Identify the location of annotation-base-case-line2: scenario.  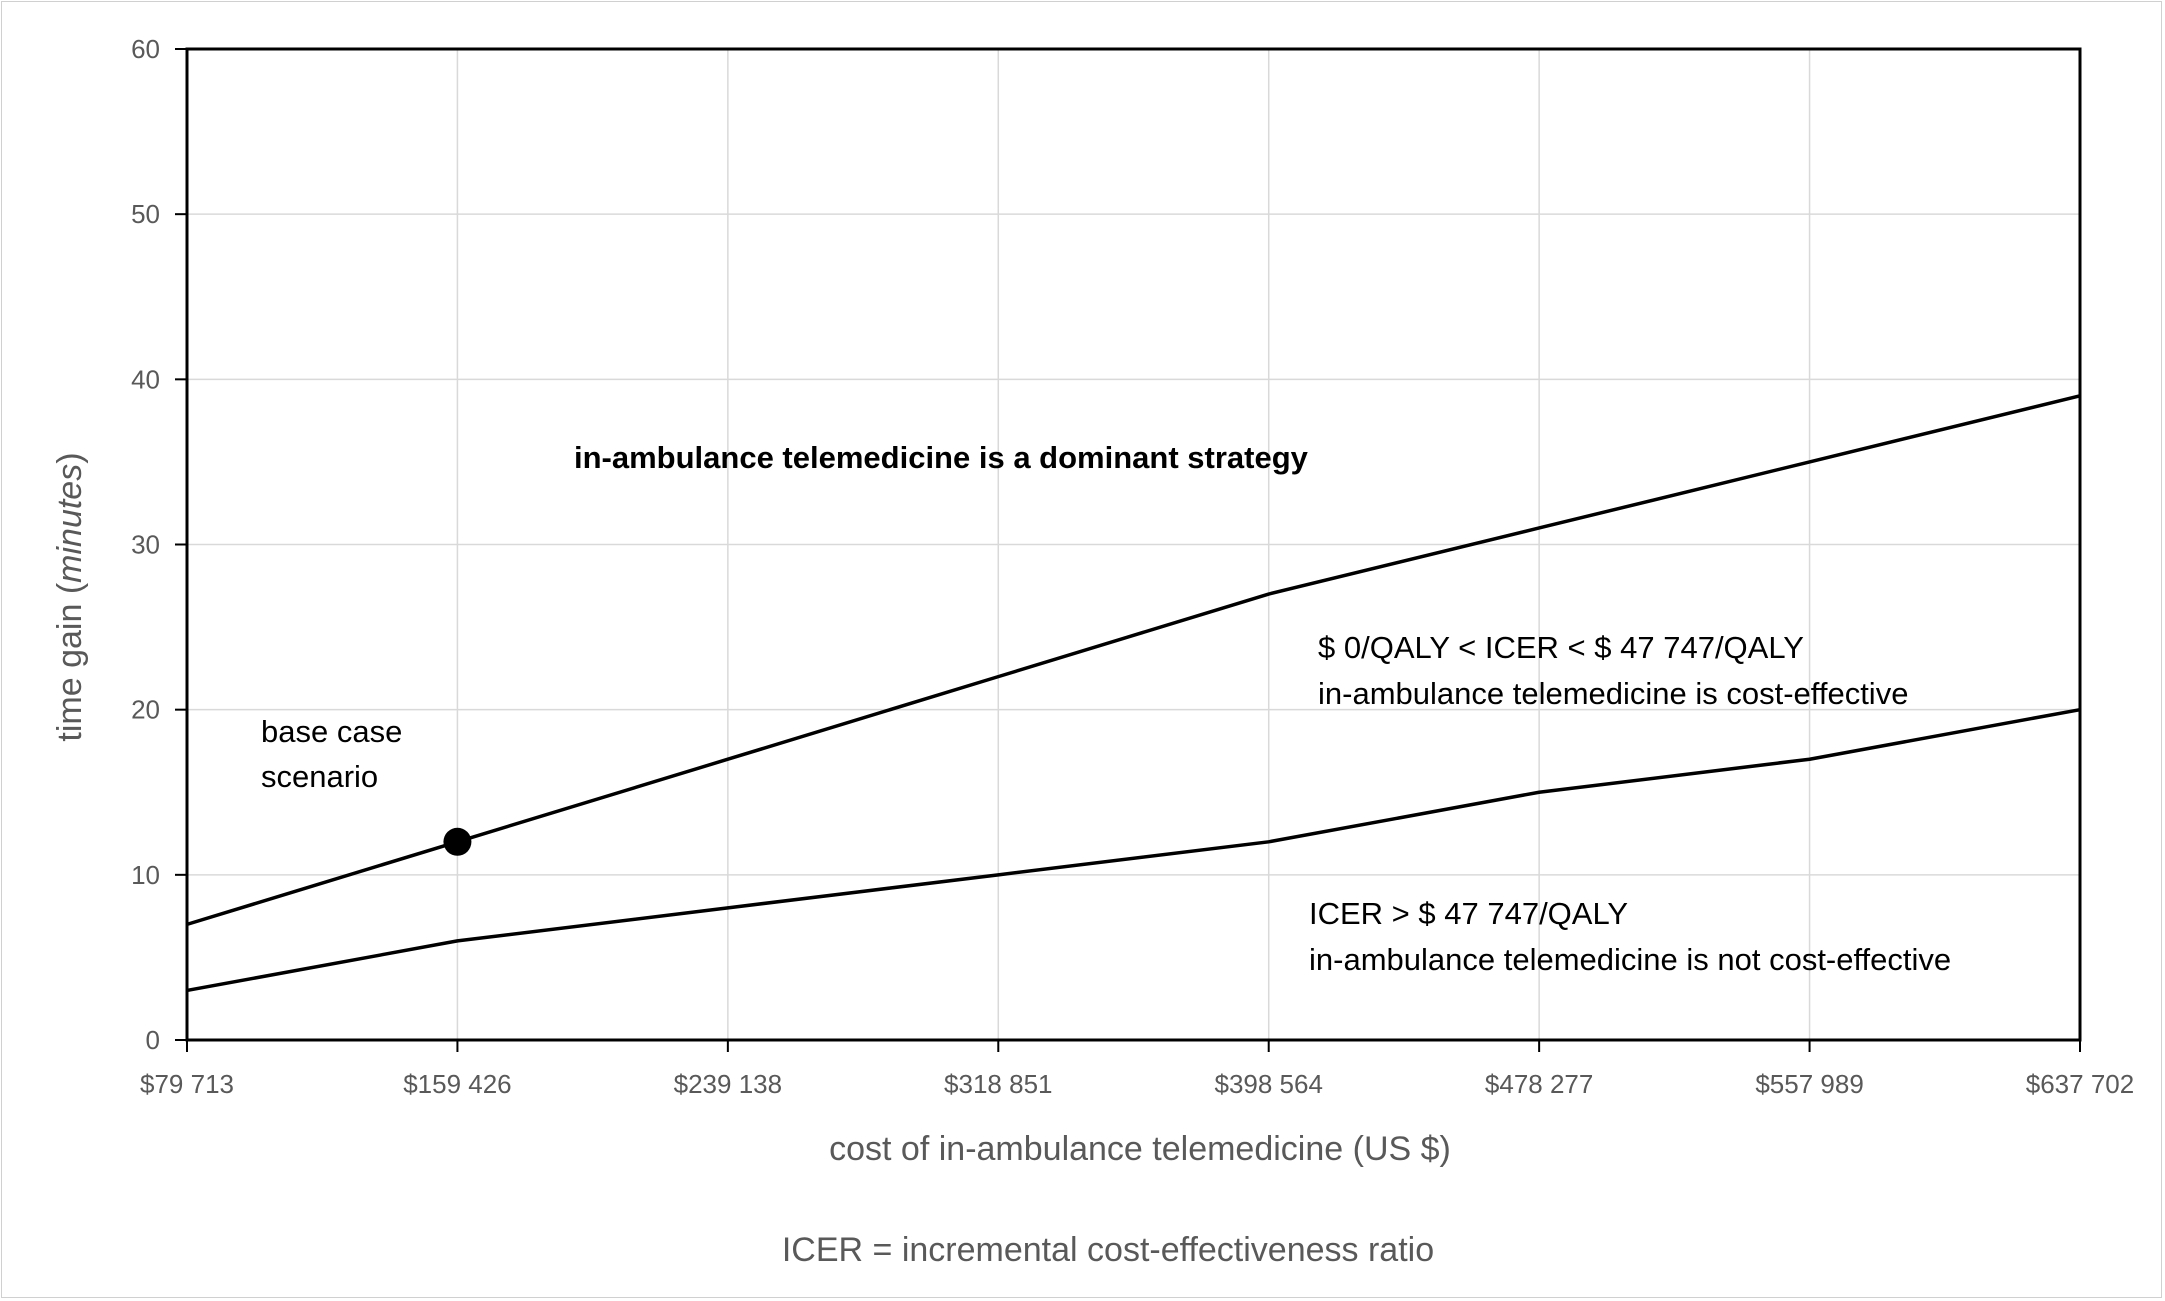
(319, 776).